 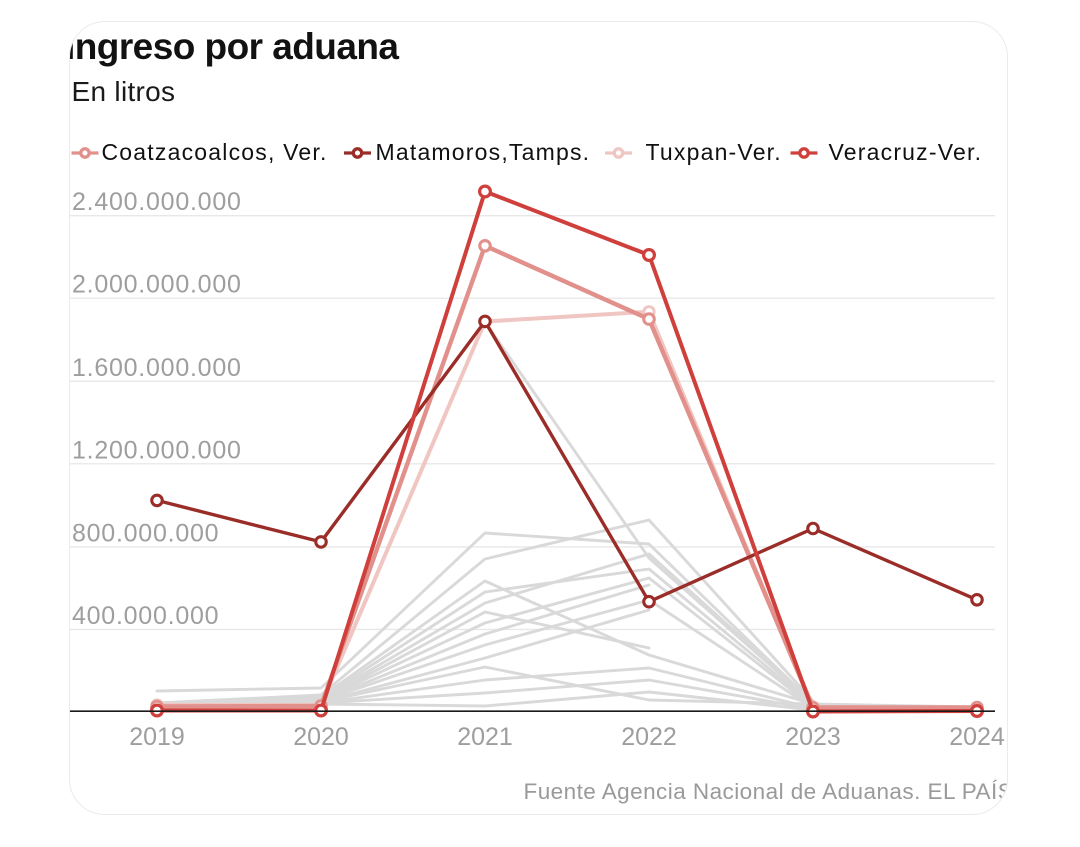 What do you see at coordinates (157, 367) in the screenshot?
I see `svg-text: 1.600.000.000` at bounding box center [157, 367].